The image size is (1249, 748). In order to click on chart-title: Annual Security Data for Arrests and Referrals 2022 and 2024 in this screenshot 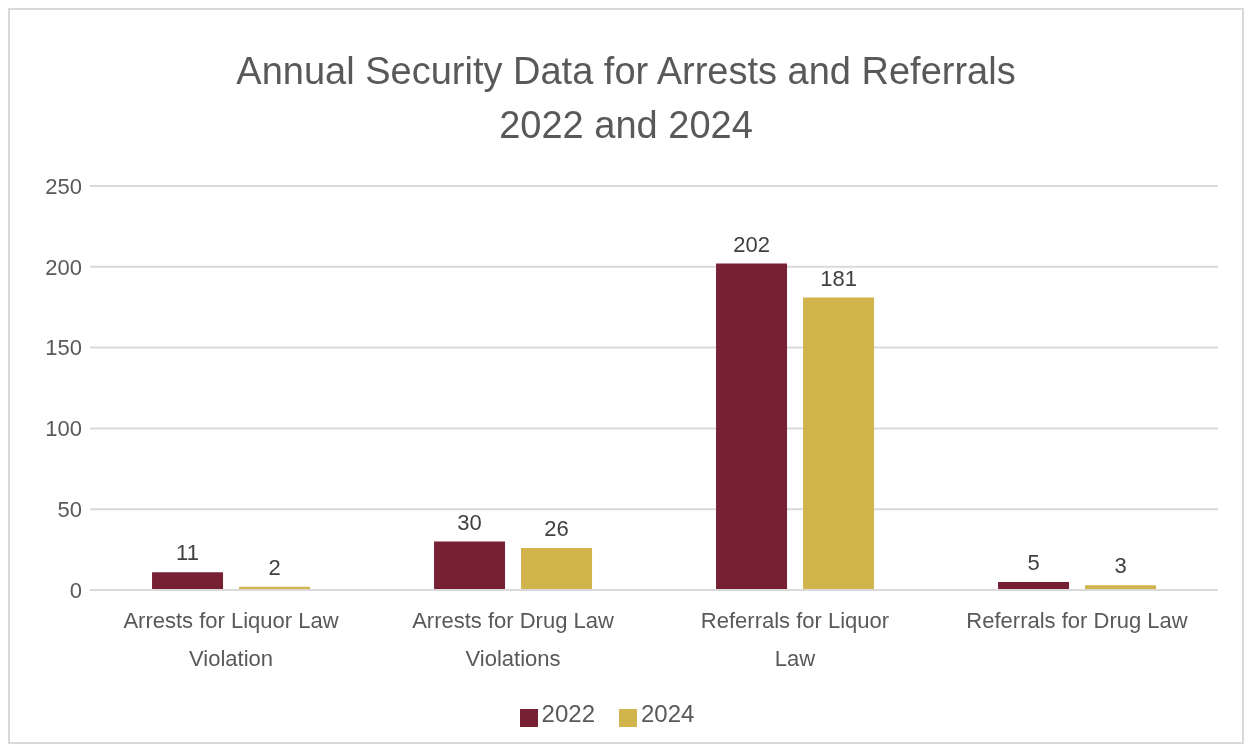, I will do `click(626, 98)`.